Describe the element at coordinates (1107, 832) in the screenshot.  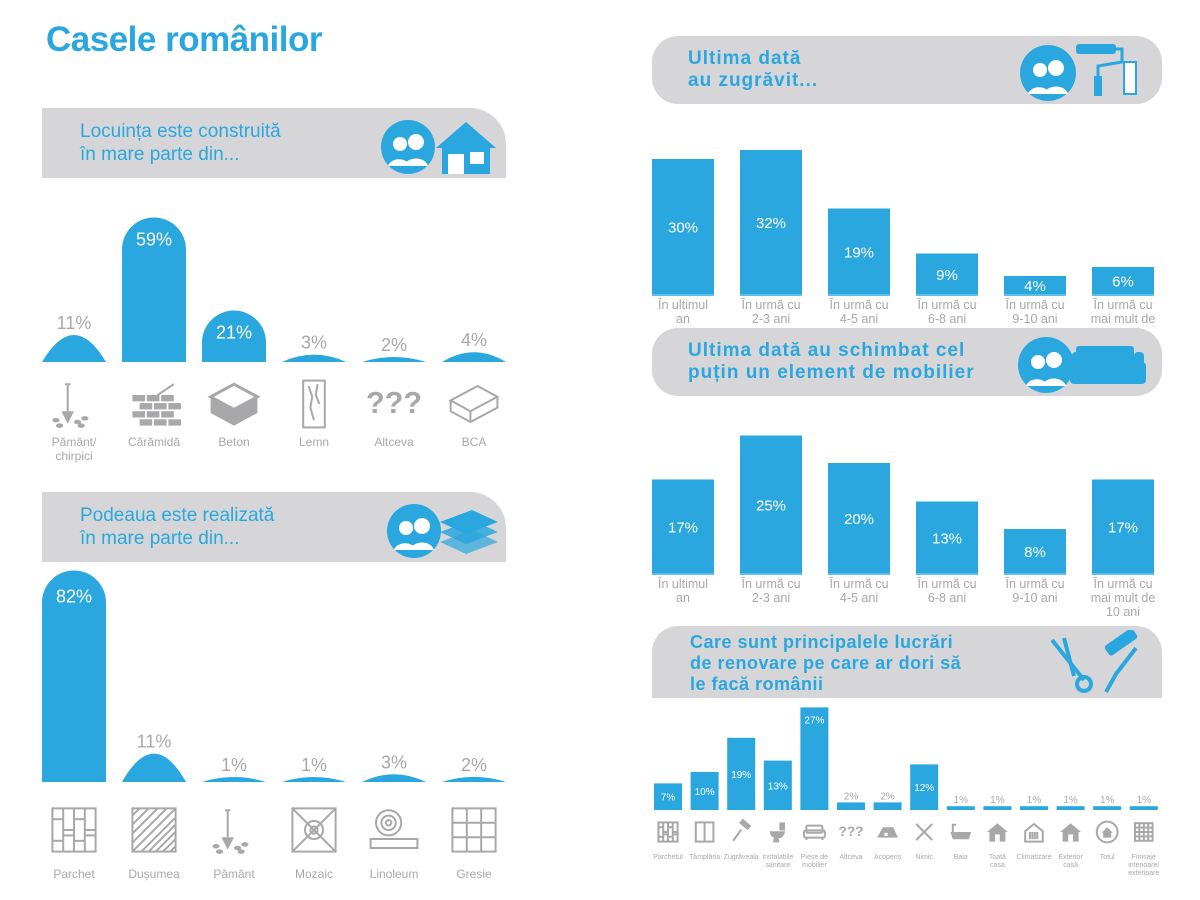
I see `house-circle-icon` at that location.